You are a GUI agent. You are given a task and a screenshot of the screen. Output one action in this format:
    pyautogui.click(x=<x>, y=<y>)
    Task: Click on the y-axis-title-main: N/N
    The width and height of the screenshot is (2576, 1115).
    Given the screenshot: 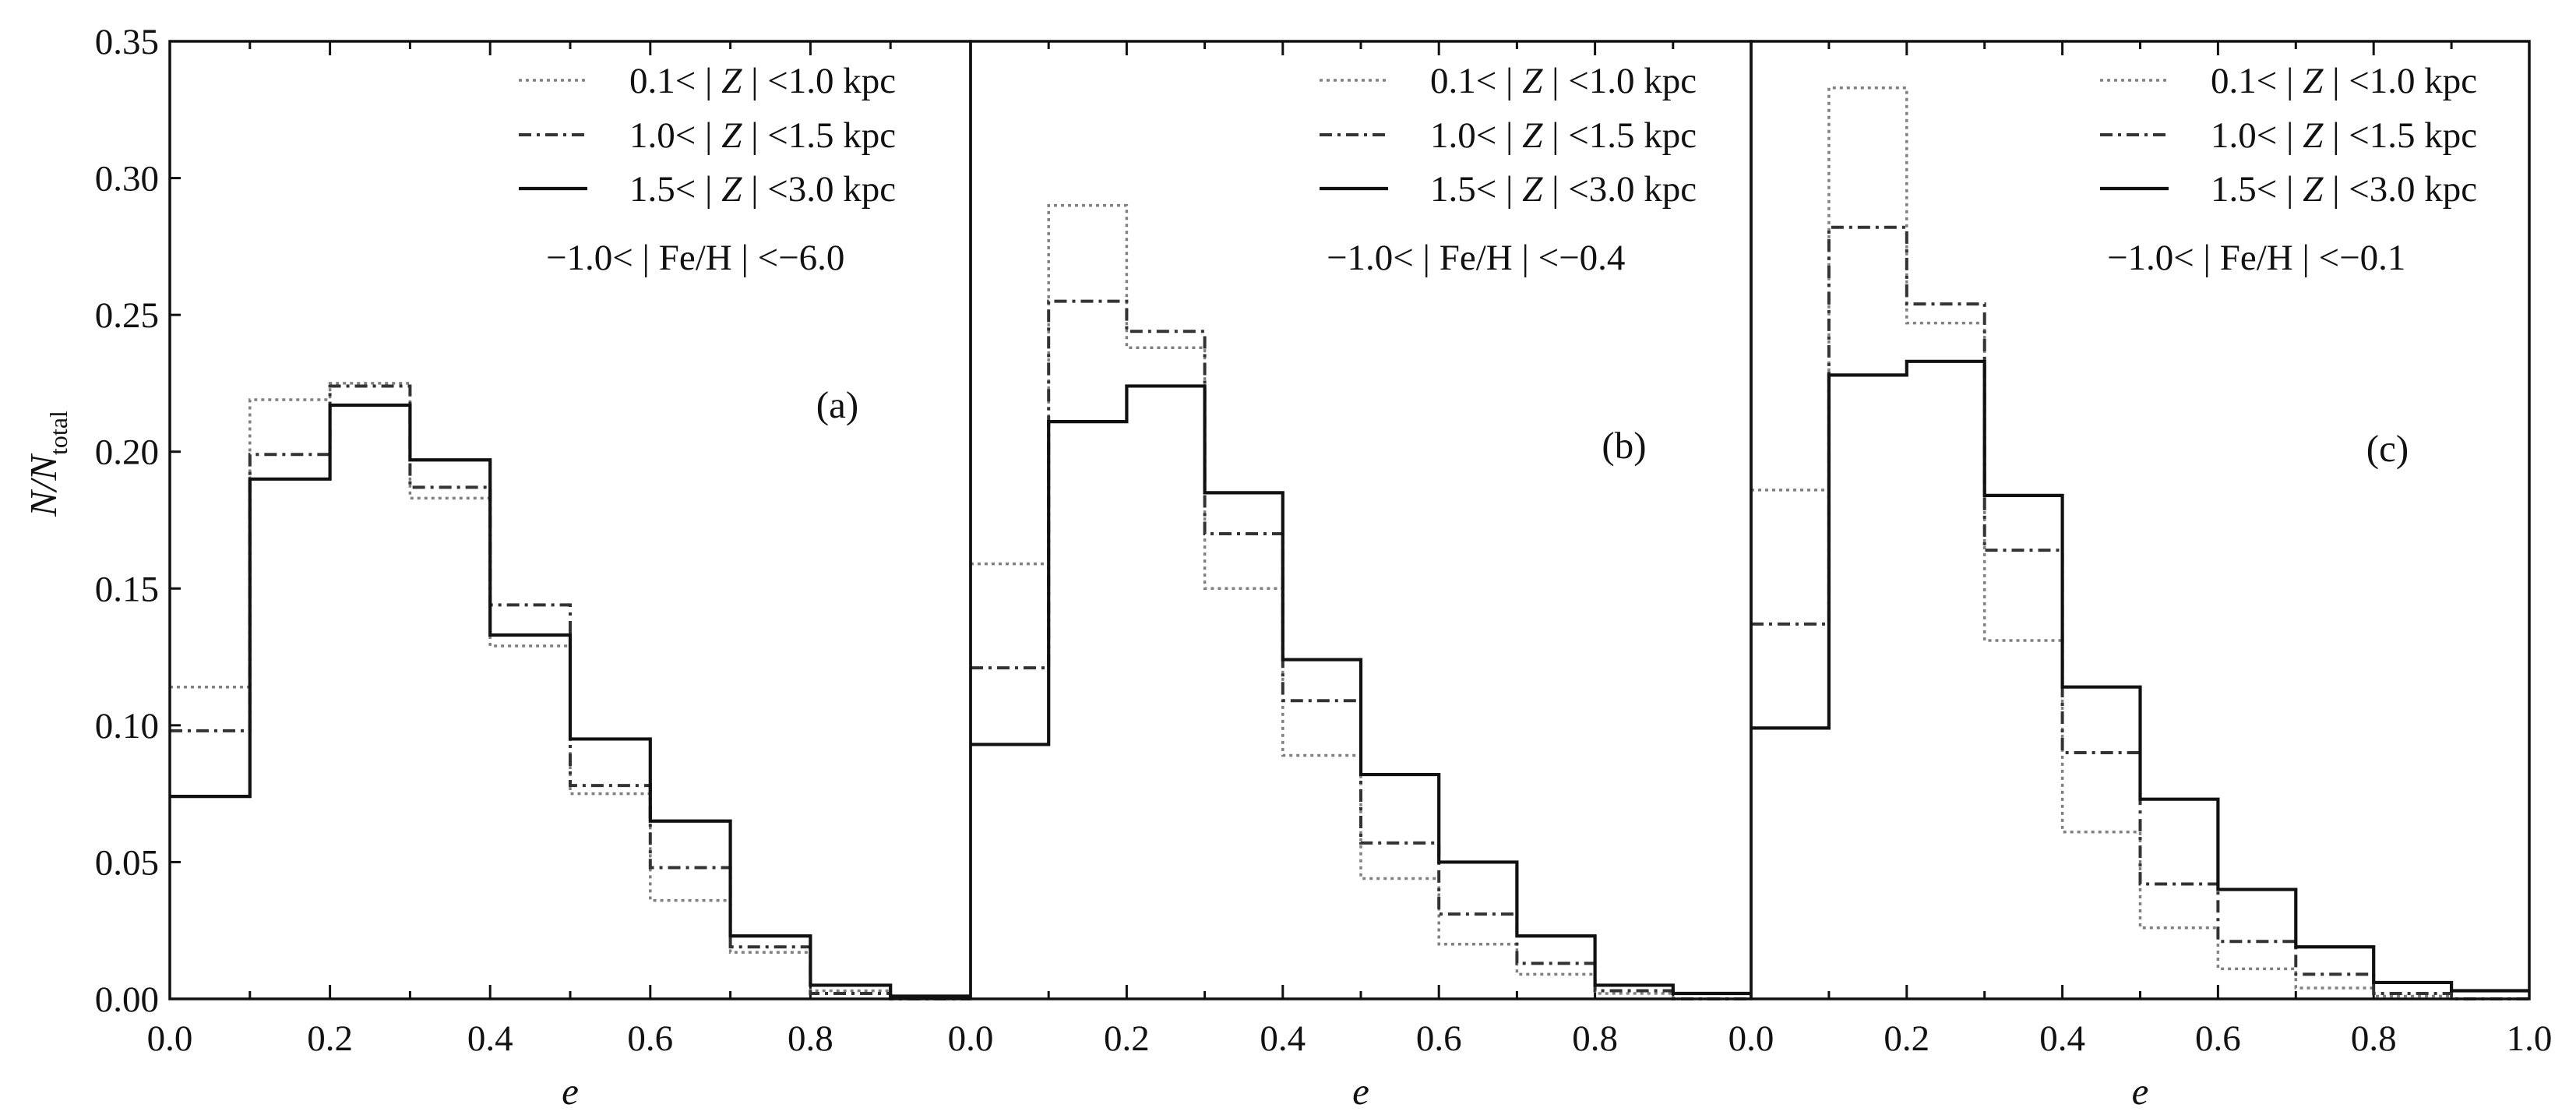 What is the action you would take?
    pyautogui.click(x=43, y=485)
    